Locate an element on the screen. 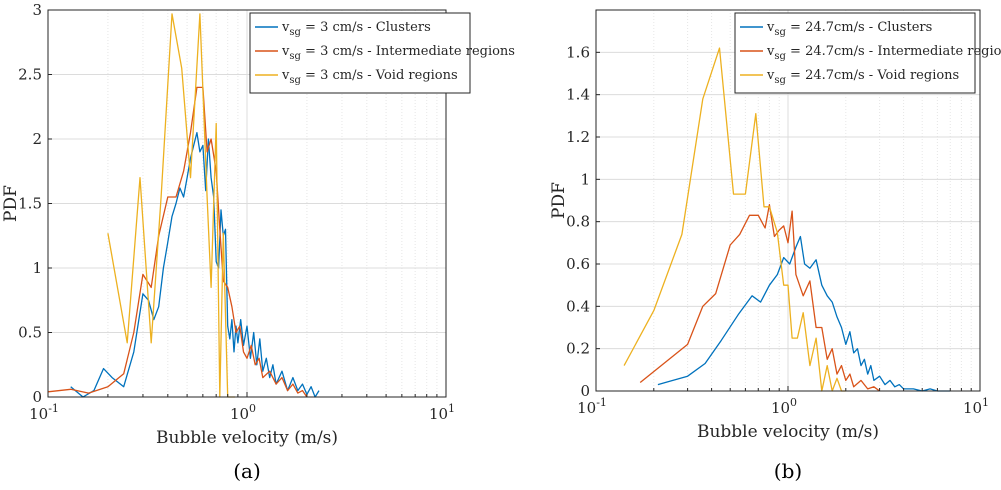 This screenshot has width=1001, height=490. legend-entry-3: vsg = 24.7cm/s - Void regions is located at coordinates (862, 77).